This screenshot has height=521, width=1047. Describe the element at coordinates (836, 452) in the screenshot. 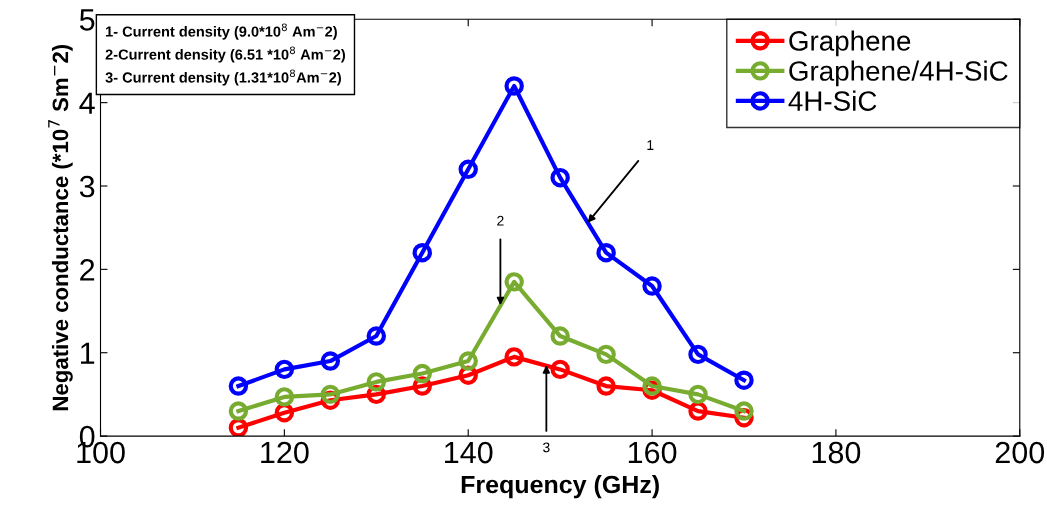

I see `x-tick-label: 180` at that location.